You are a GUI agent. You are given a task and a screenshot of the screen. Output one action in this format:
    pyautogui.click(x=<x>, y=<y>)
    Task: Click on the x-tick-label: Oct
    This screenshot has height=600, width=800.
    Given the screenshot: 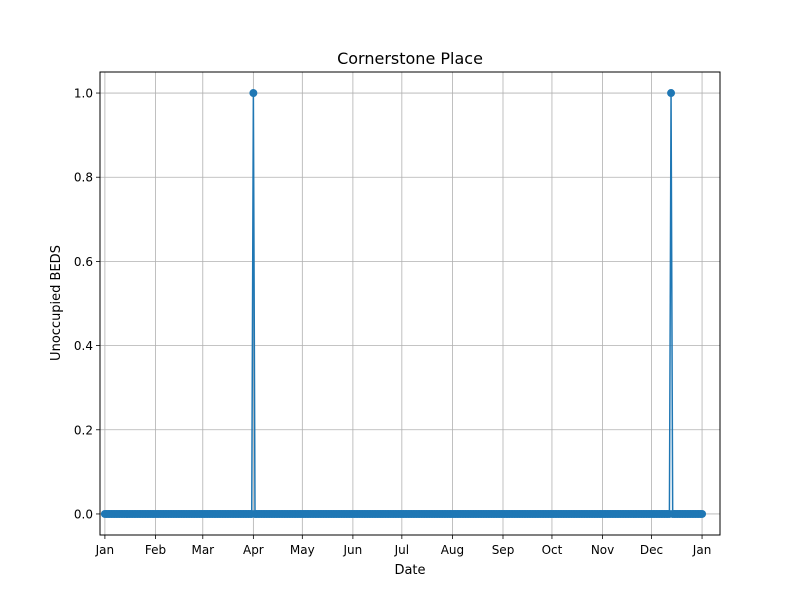 What is the action you would take?
    pyautogui.click(x=552, y=550)
    